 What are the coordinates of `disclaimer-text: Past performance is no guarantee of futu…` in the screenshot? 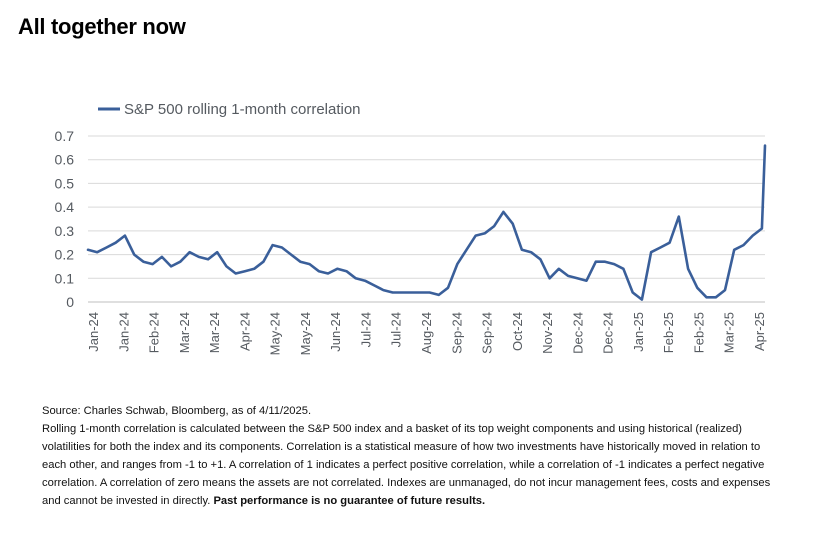 It's located at (349, 501).